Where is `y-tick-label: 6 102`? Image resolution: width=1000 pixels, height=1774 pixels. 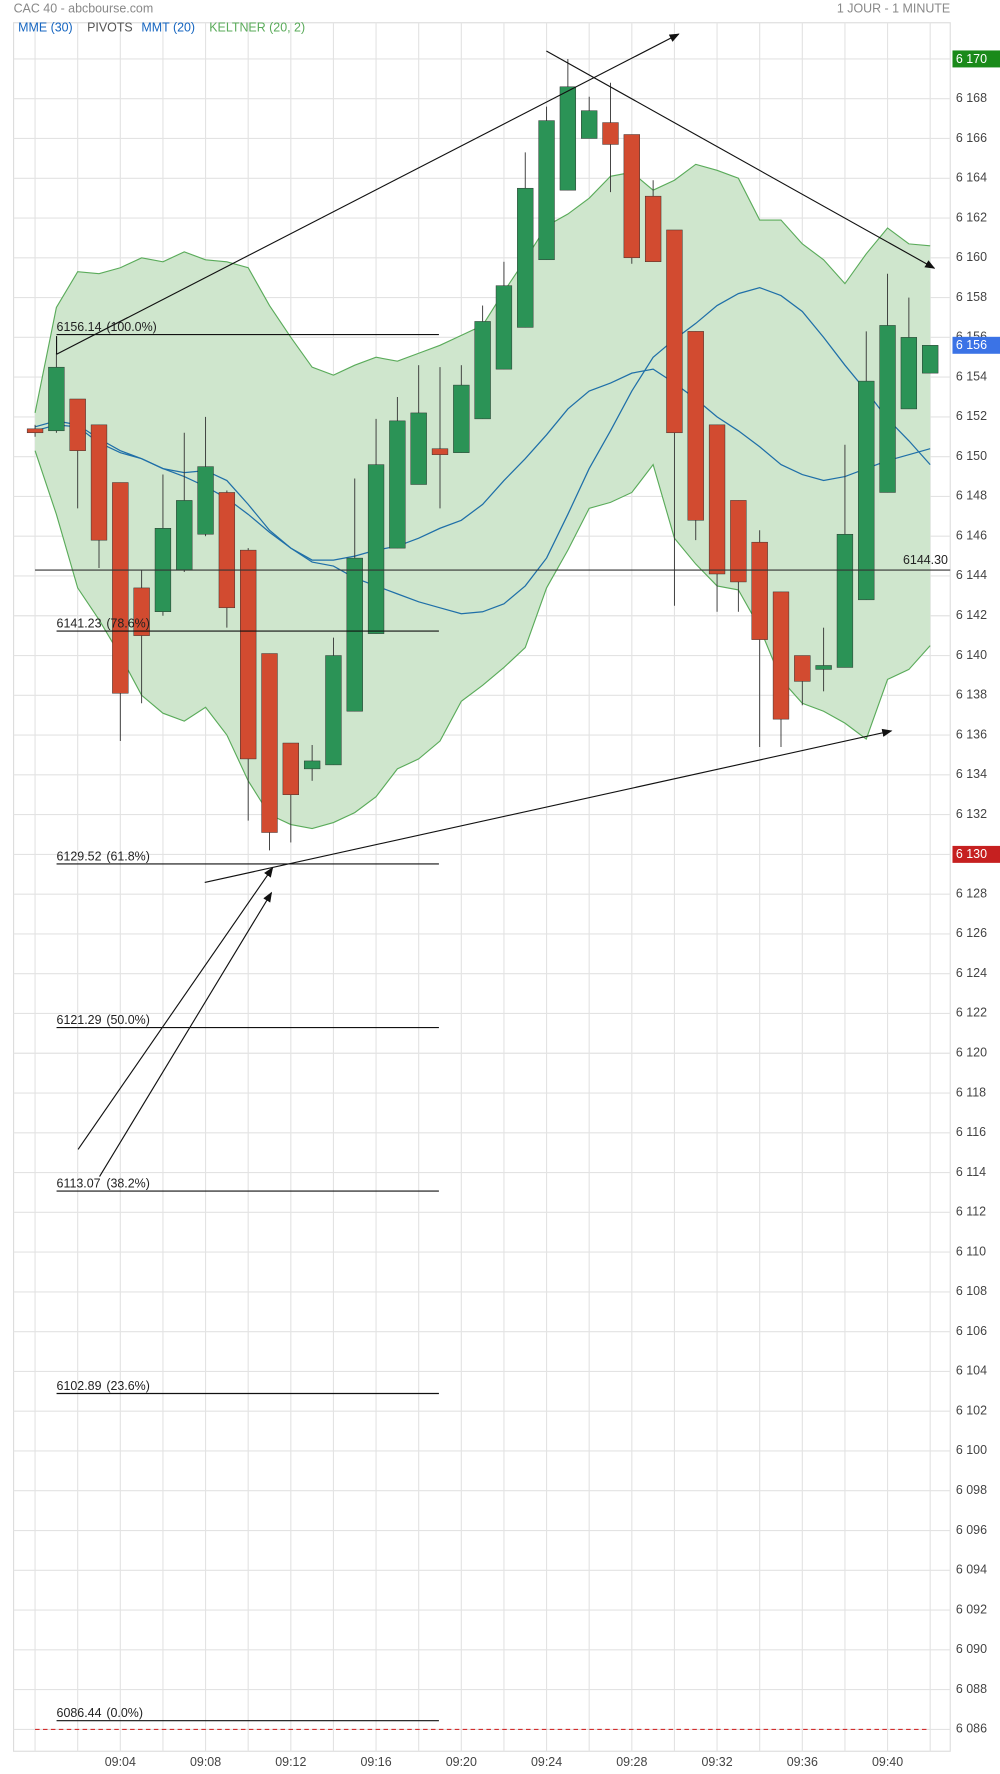
y-tick-label: 6 102 is located at coordinates (971, 1410).